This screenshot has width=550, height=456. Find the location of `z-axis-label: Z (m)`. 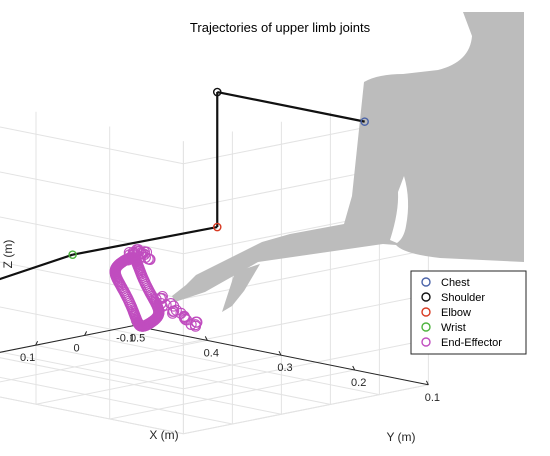

z-axis-label: Z (m) is located at coordinates (8, 254).